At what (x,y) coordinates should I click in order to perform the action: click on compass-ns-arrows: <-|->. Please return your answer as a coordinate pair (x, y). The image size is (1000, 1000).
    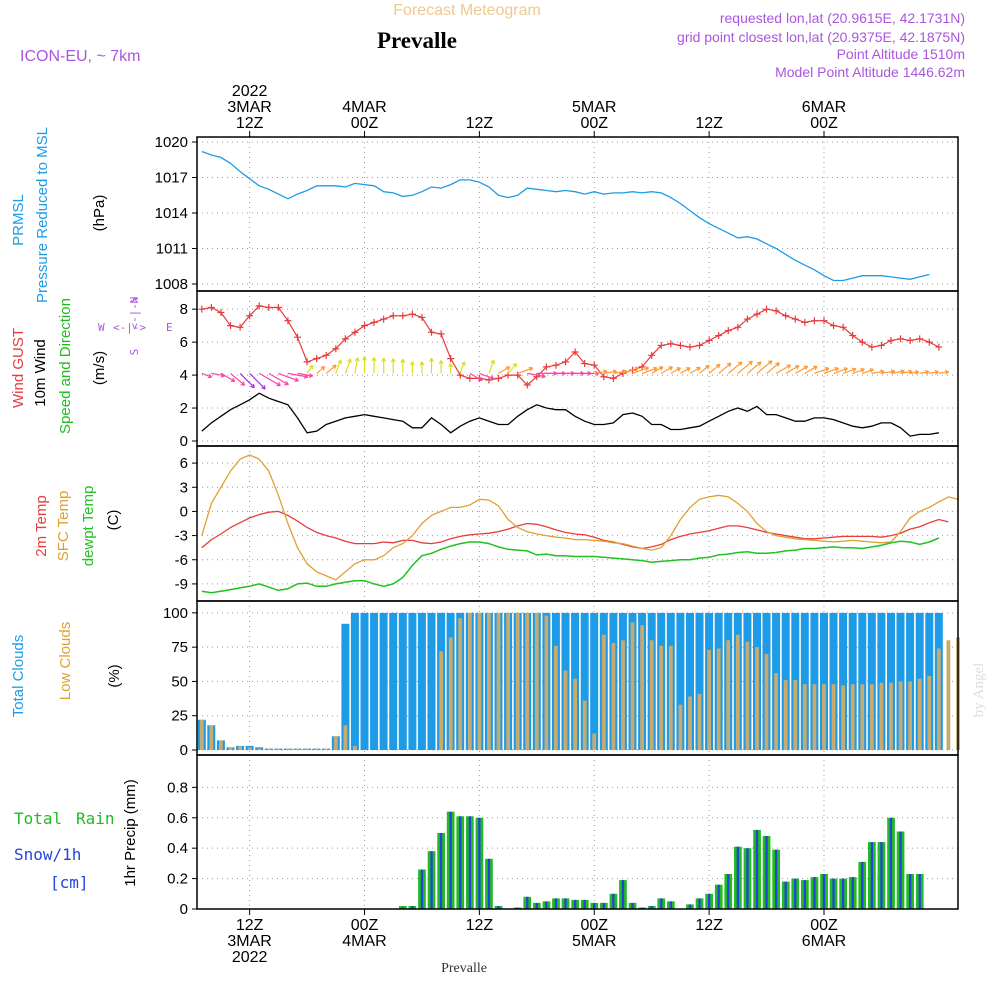
    Looking at the image, I should click on (134, 312).